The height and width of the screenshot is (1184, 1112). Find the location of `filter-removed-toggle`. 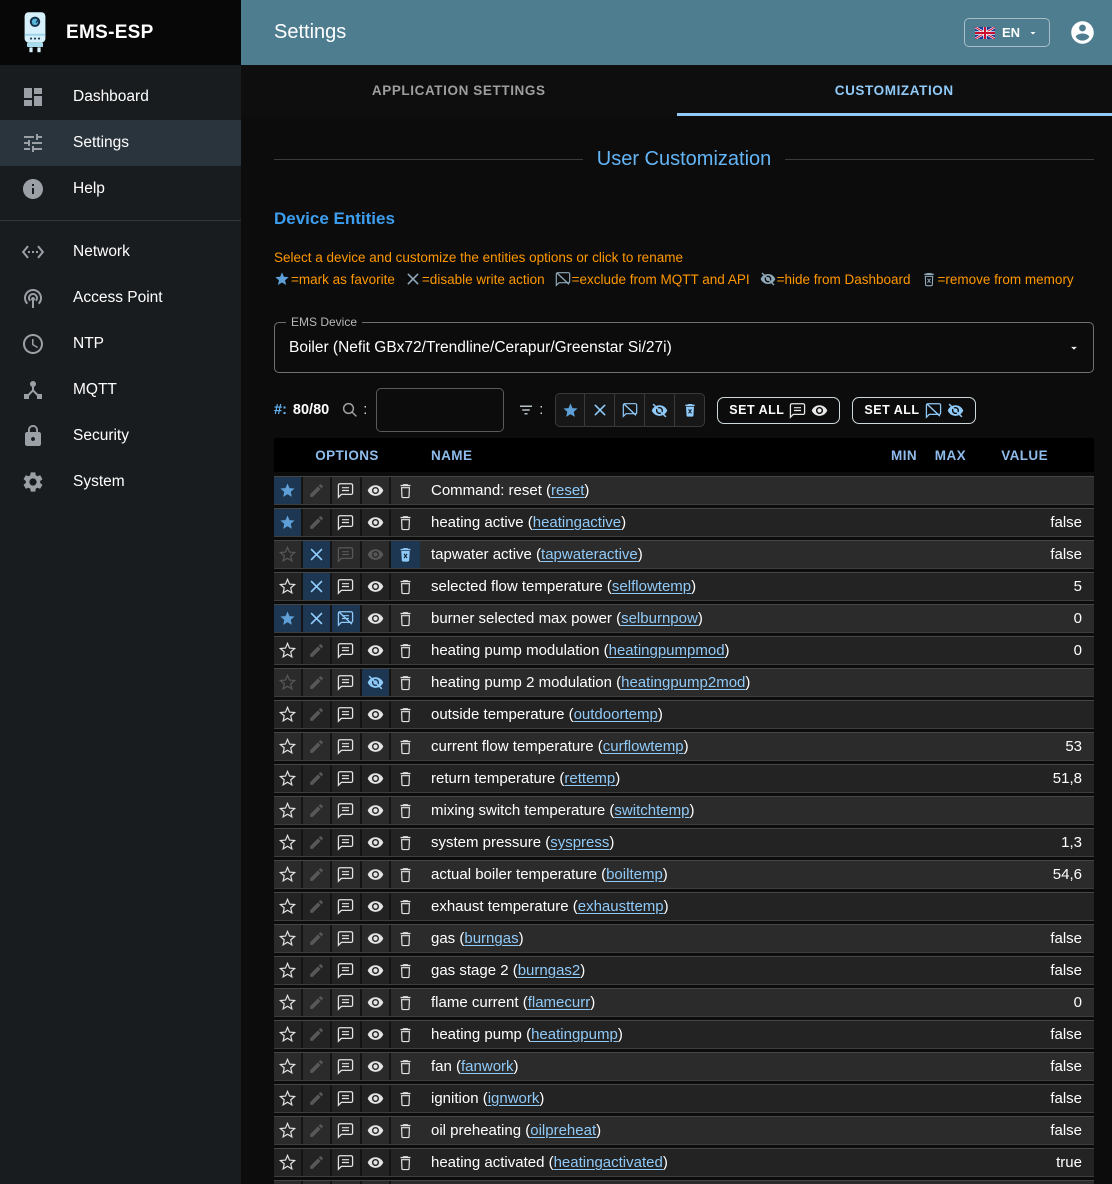

filter-removed-toggle is located at coordinates (690, 410).